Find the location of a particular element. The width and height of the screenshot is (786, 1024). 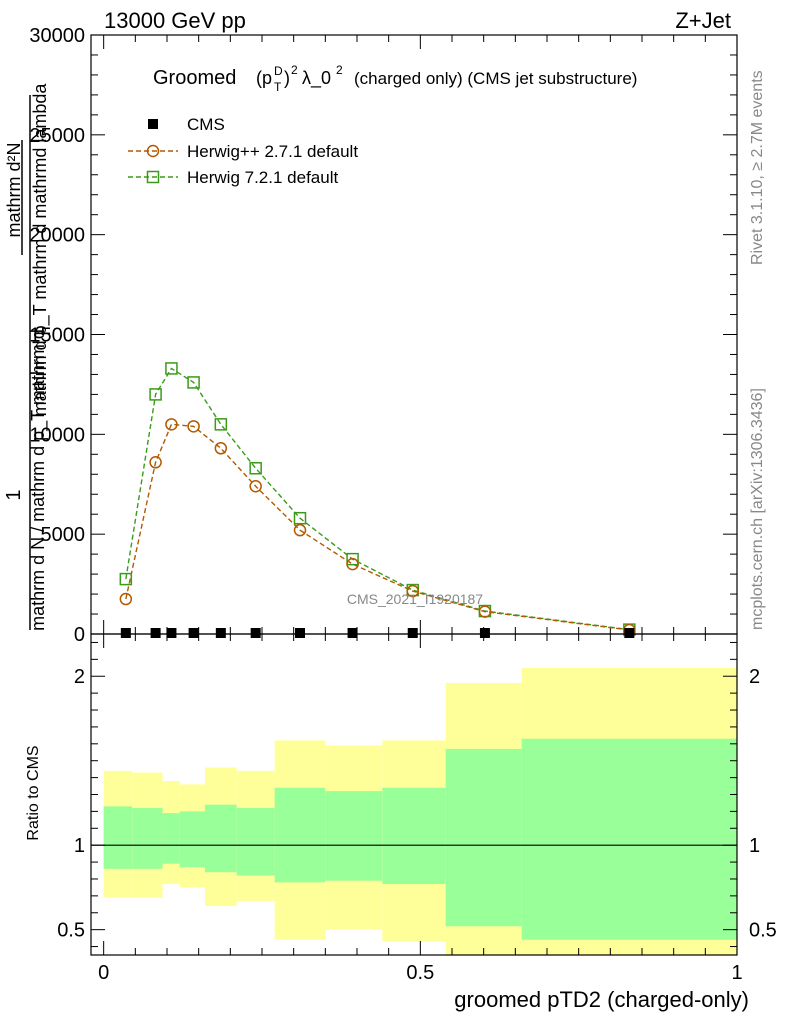

title-lambda: λ_0 is located at coordinates (316, 78).